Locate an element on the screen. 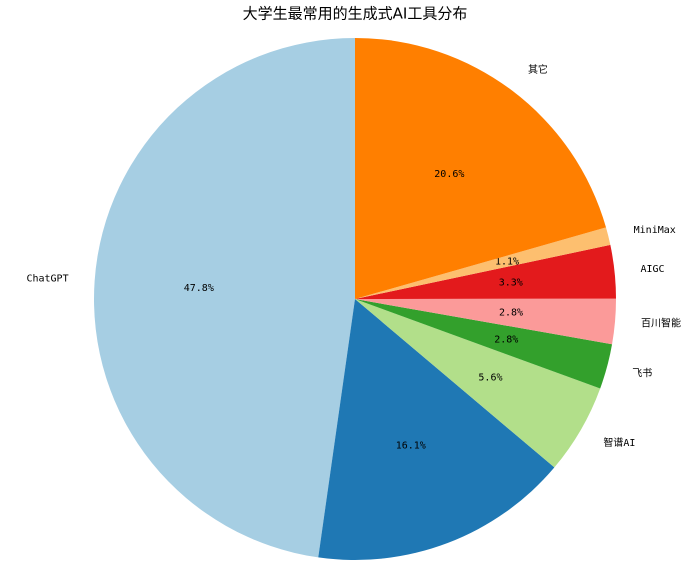  category-label: 飞书 is located at coordinates (642, 373).